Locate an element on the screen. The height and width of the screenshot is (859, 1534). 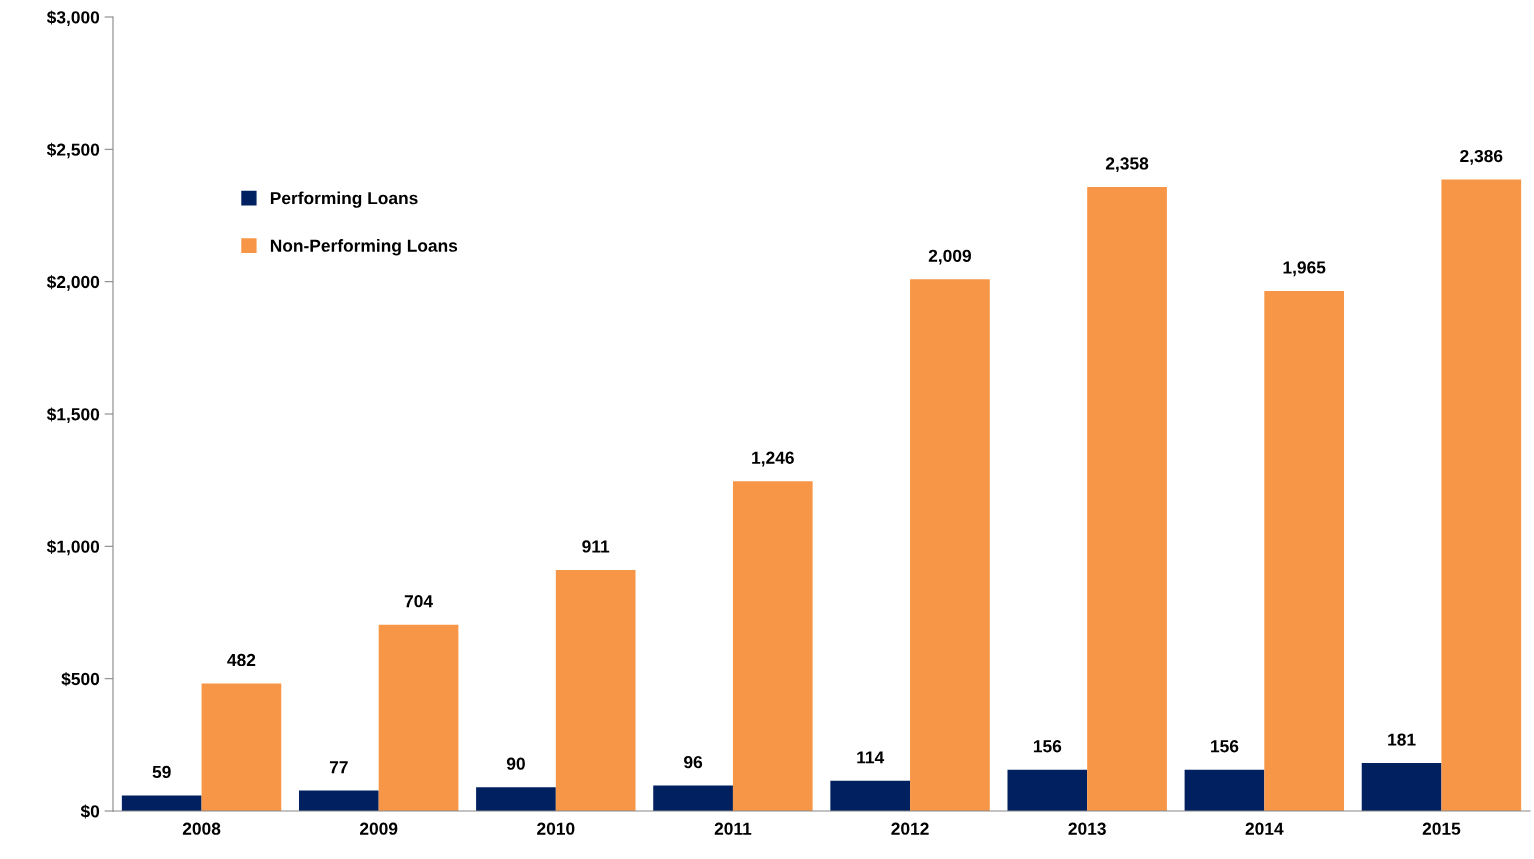
y-tick-label: $500 is located at coordinates (80, 679).